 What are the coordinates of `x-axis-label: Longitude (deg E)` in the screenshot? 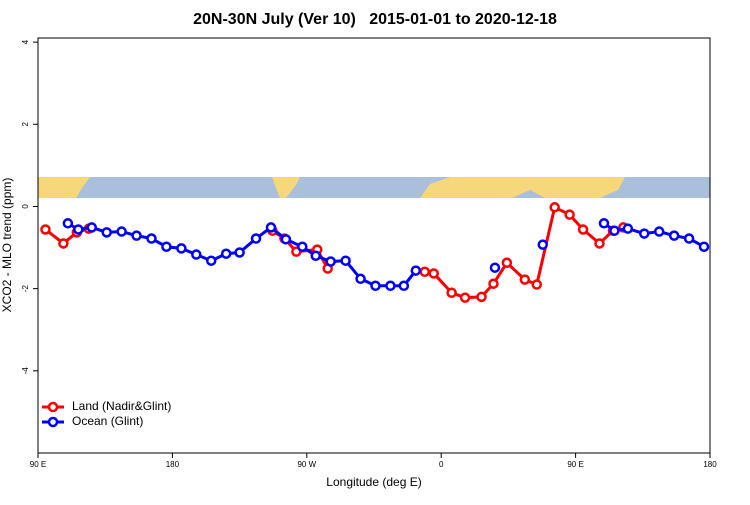 It's located at (373, 482).